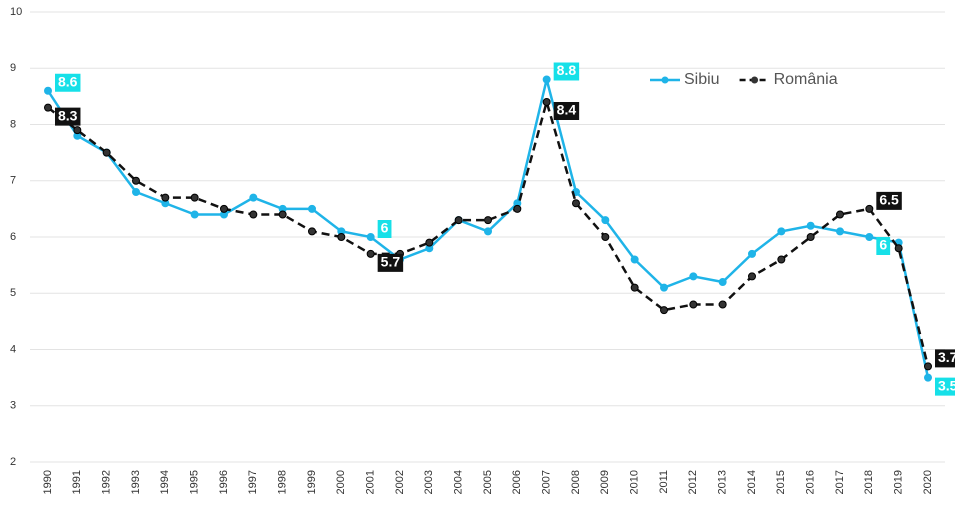 The image size is (955, 509). What do you see at coordinates (517, 482) in the screenshot?
I see `x-tick-label: 2006` at bounding box center [517, 482].